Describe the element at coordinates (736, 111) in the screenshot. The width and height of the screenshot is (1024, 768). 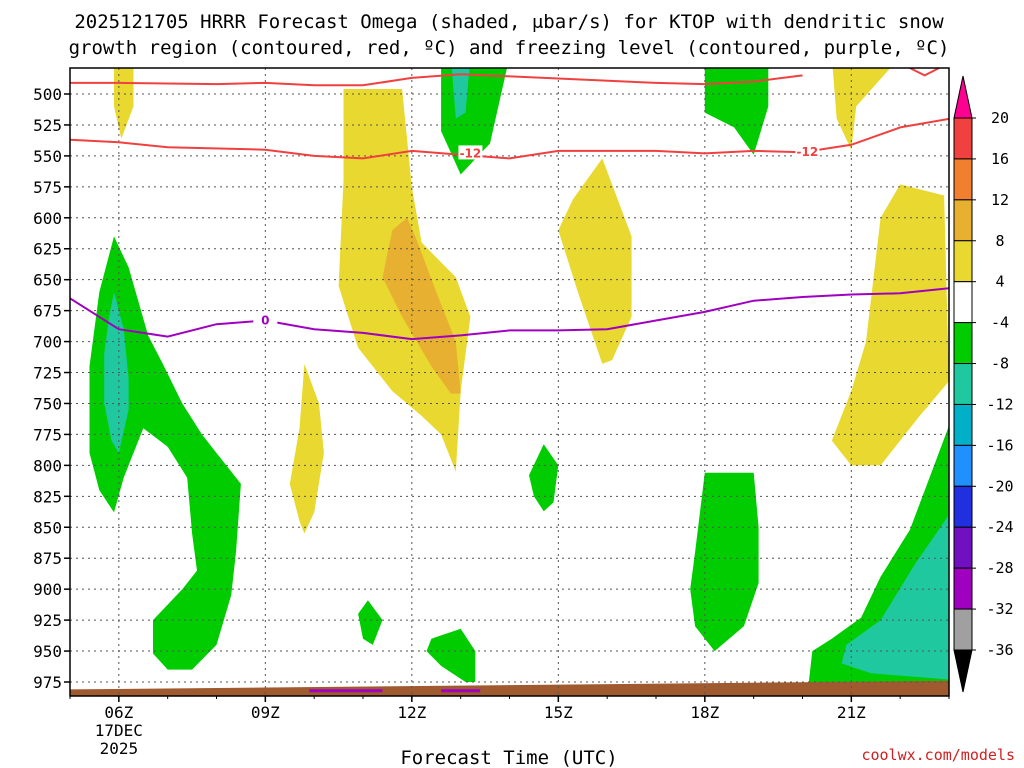
I see `omega-region-green-top-18z` at that location.